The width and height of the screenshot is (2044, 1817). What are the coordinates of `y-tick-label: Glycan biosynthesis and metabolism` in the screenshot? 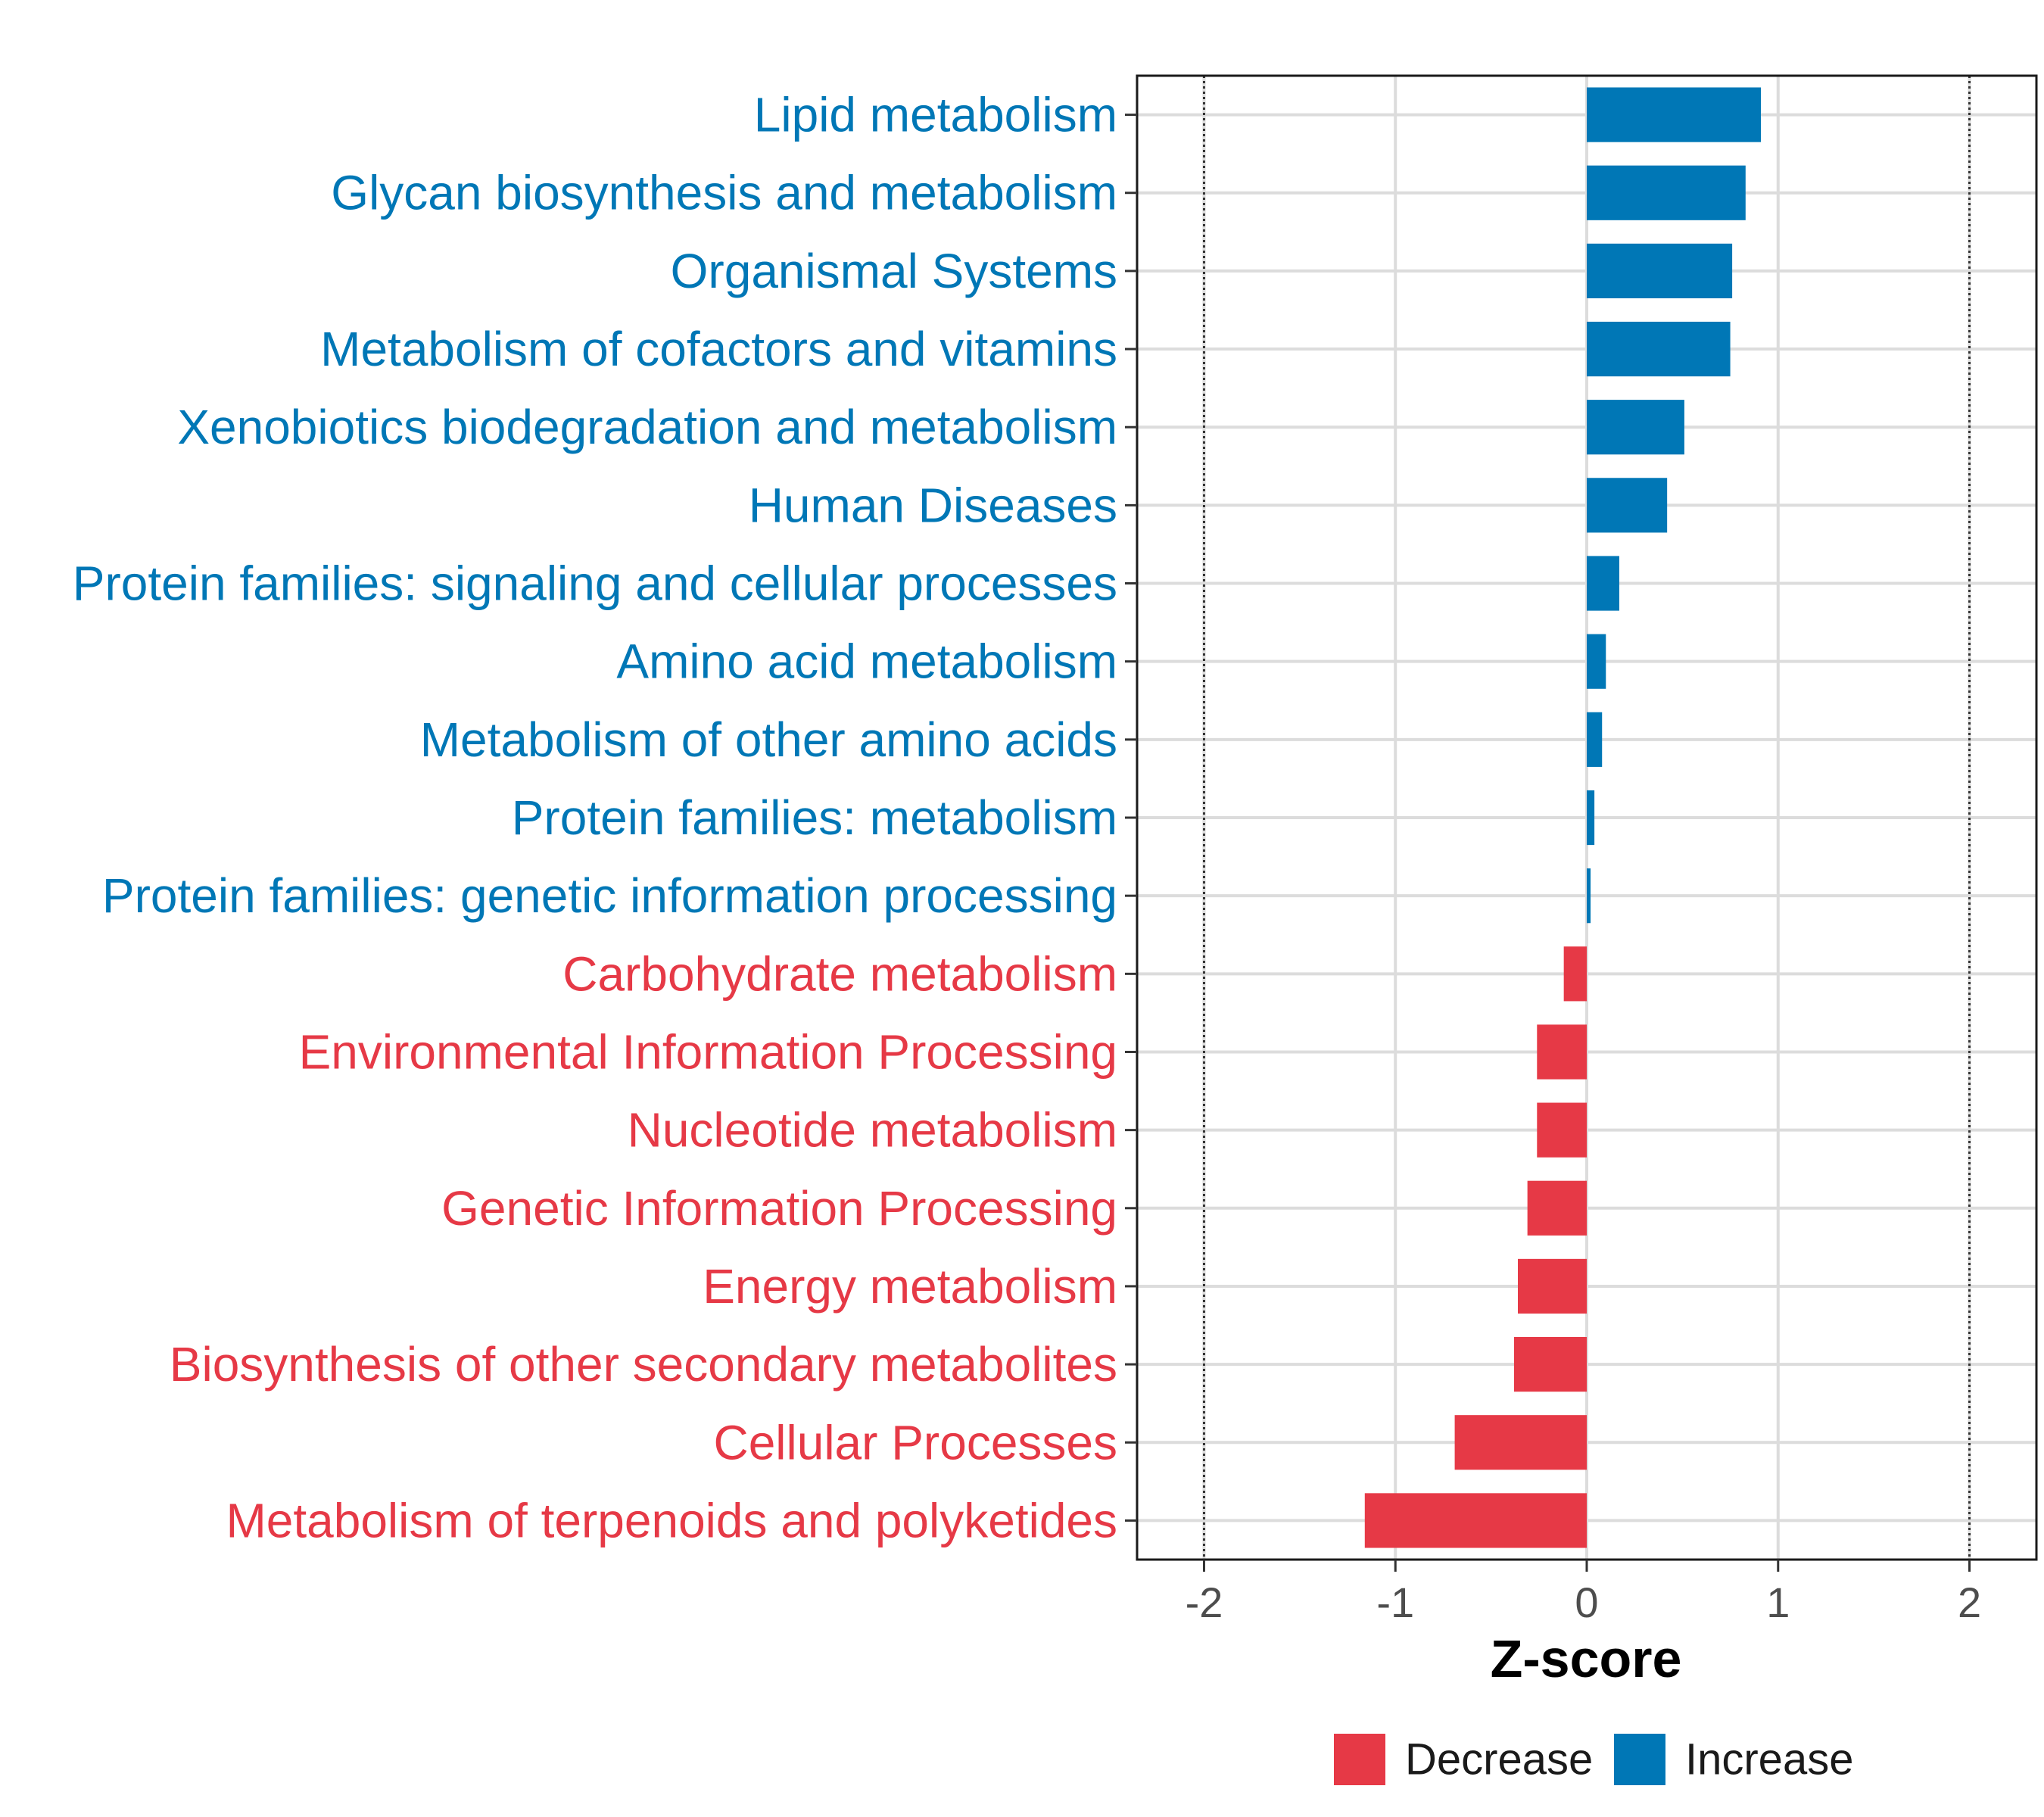 It's located at (724, 193).